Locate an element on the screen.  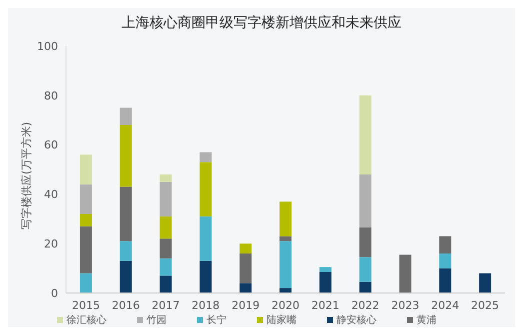
y-tick-label: 80 is located at coordinates (51, 95).